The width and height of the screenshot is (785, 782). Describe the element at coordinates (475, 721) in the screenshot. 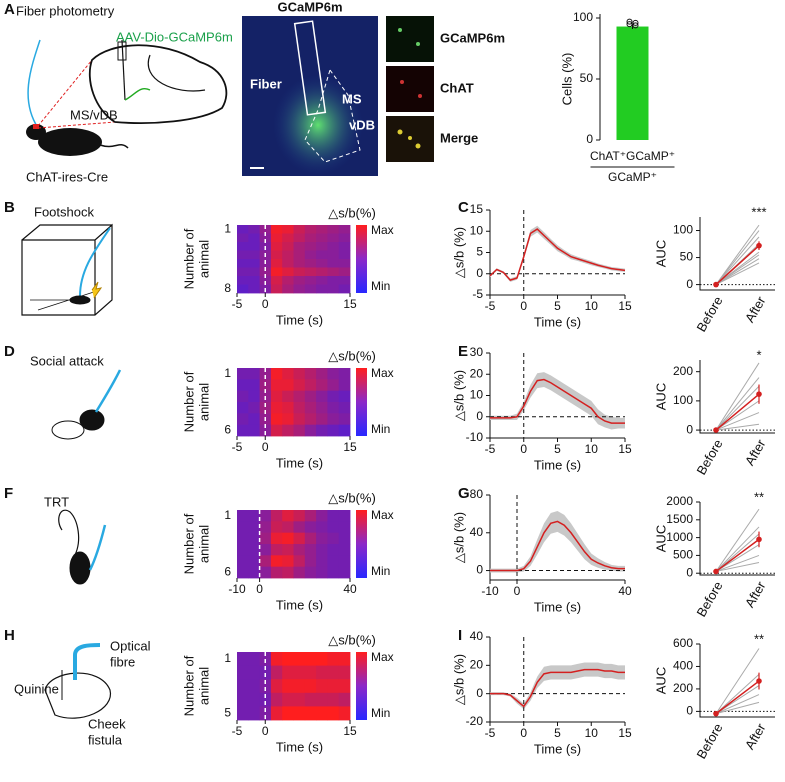

I see `y-tick-label: -20` at that location.